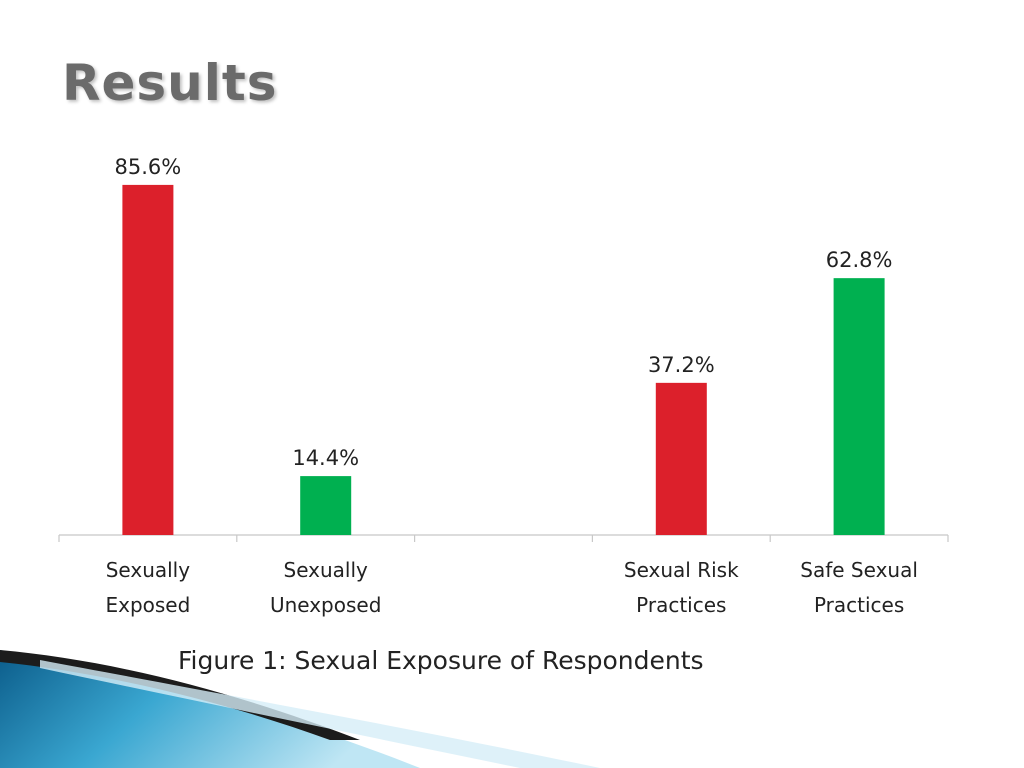  What do you see at coordinates (148, 167) in the screenshot?
I see `bar-value-label: 85.6%` at bounding box center [148, 167].